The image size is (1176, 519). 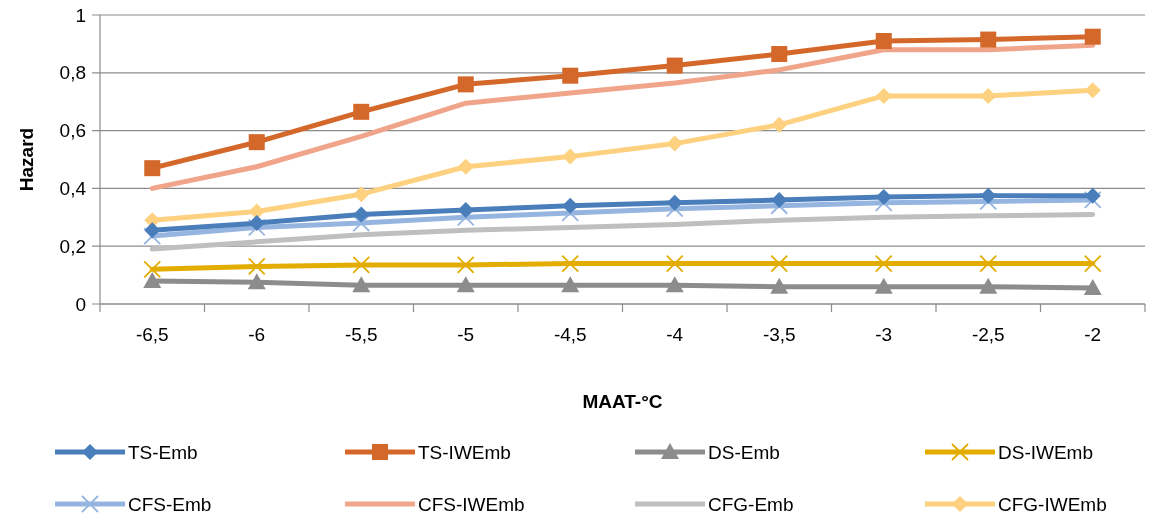 I want to click on y-tick-label: 1, so click(x=80, y=15).